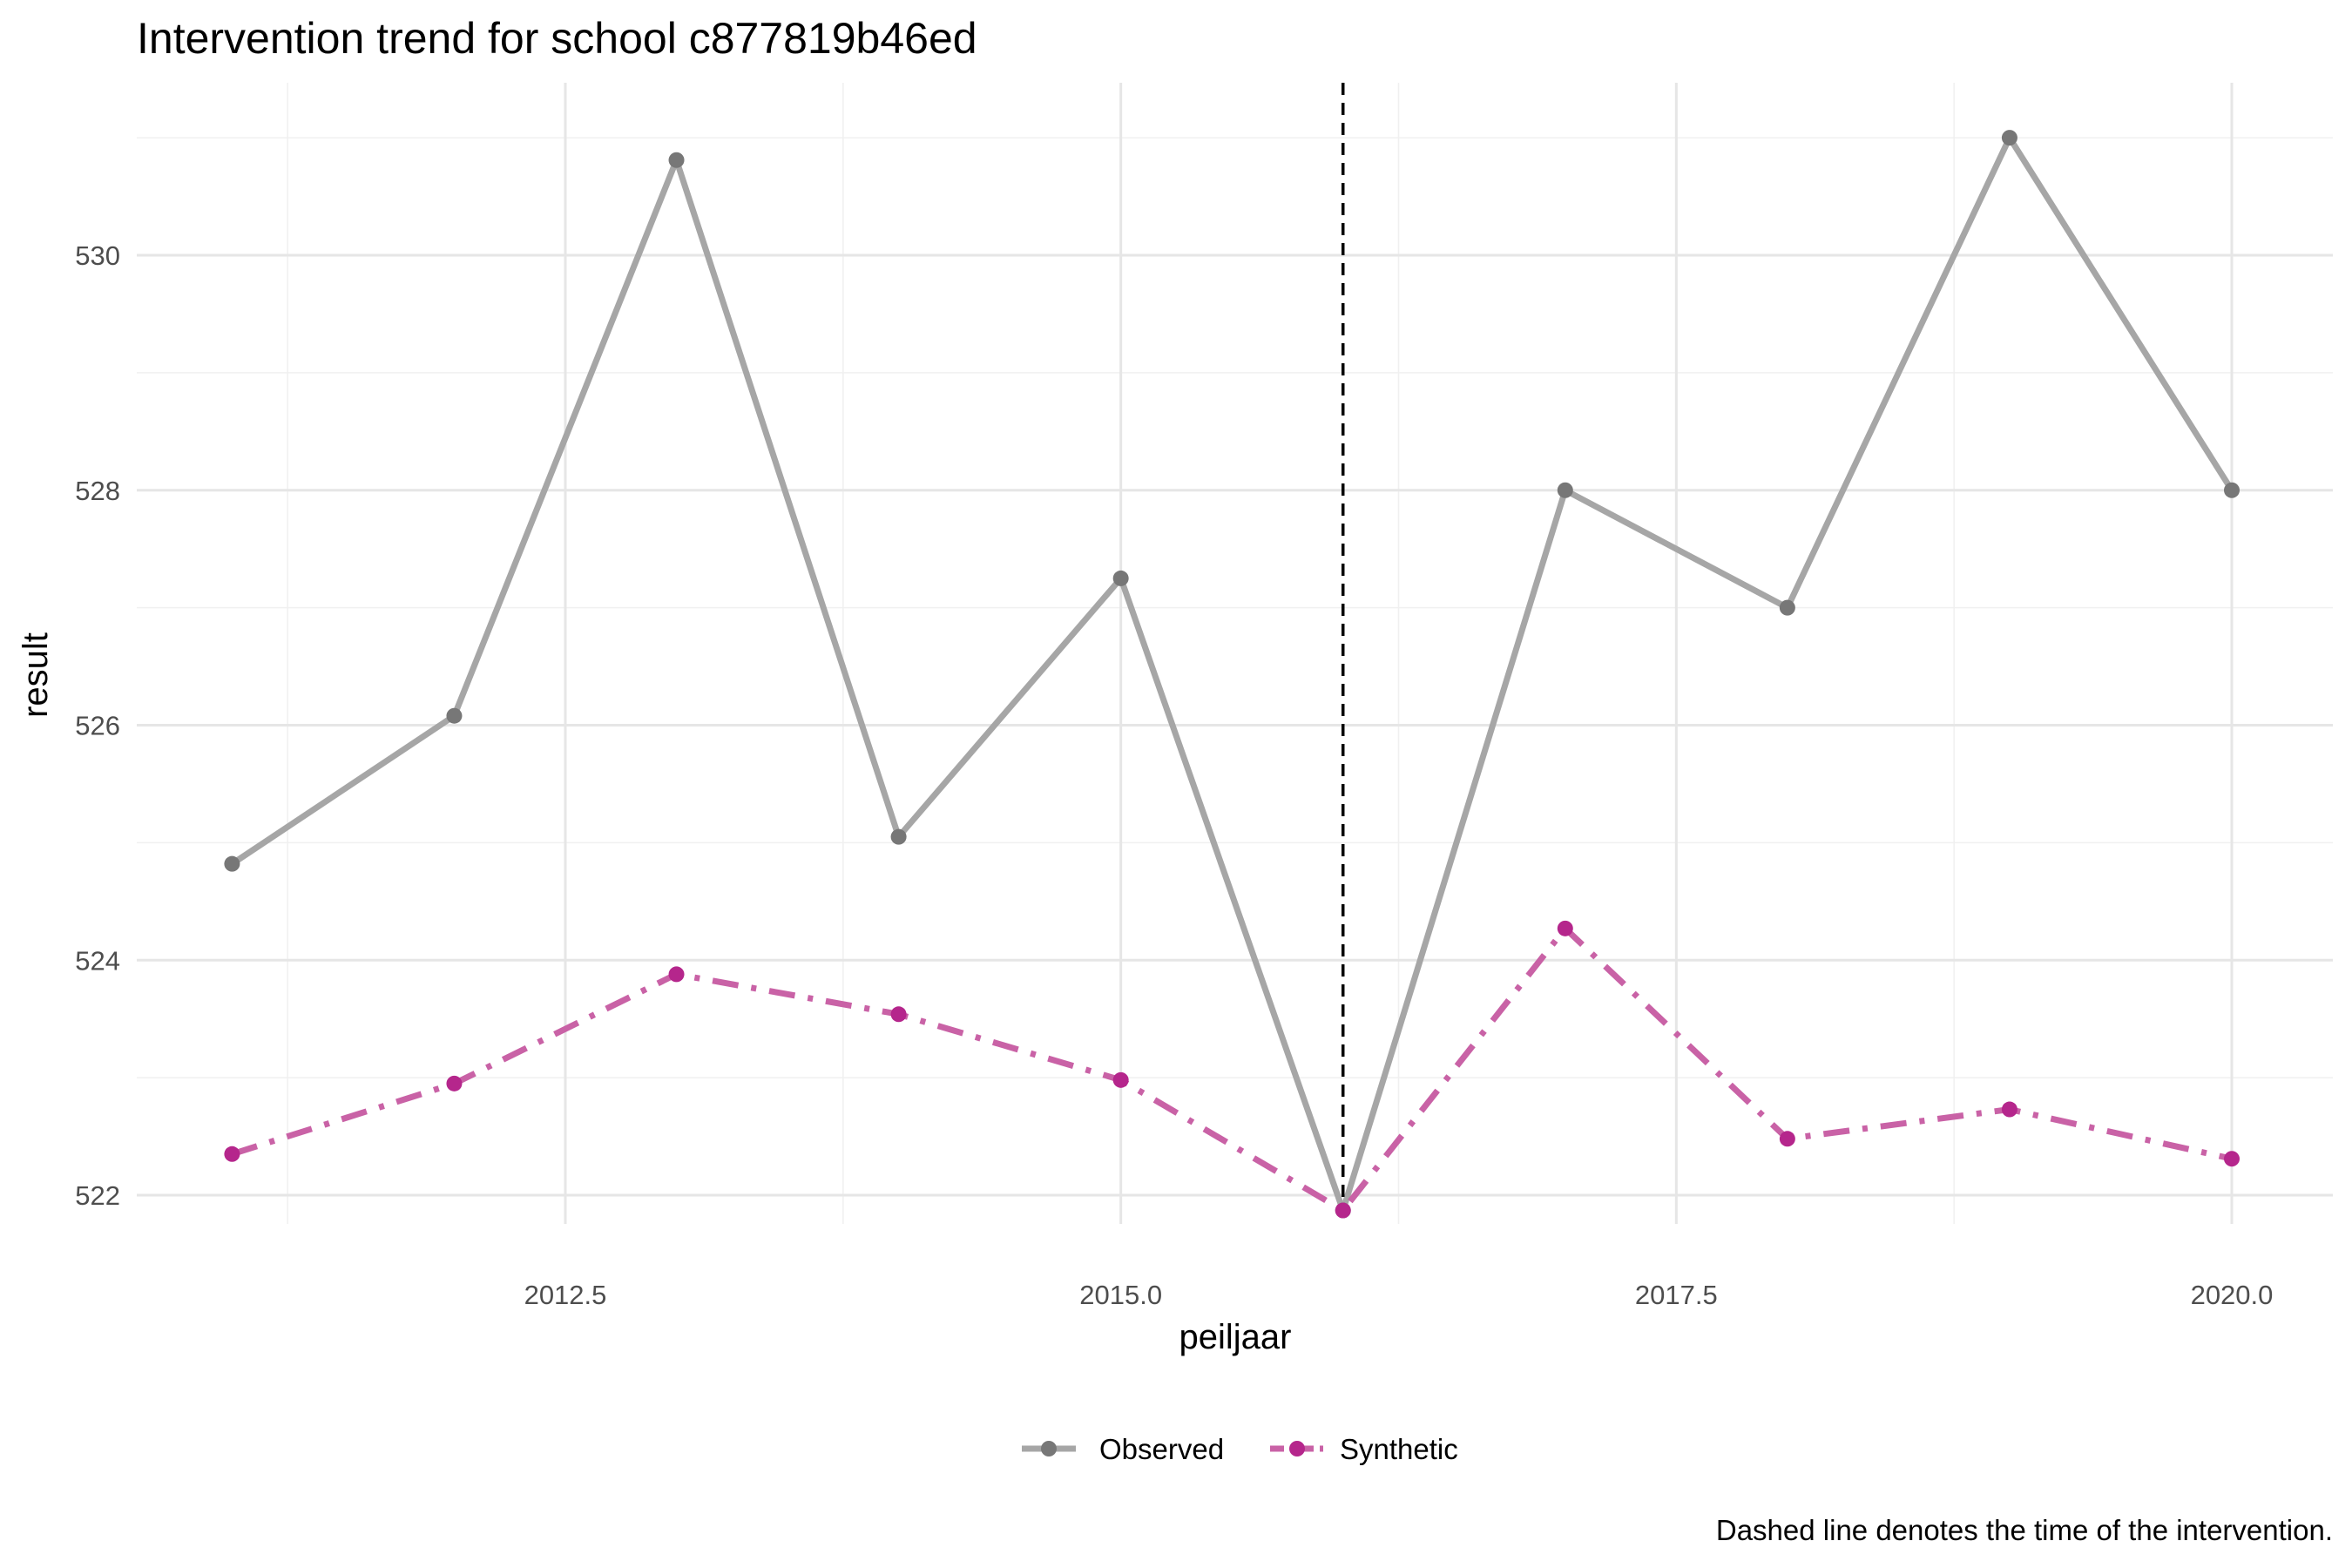 This screenshot has width=2352, height=1568. I want to click on x-axis-title: peiljaar, so click(1235, 1337).